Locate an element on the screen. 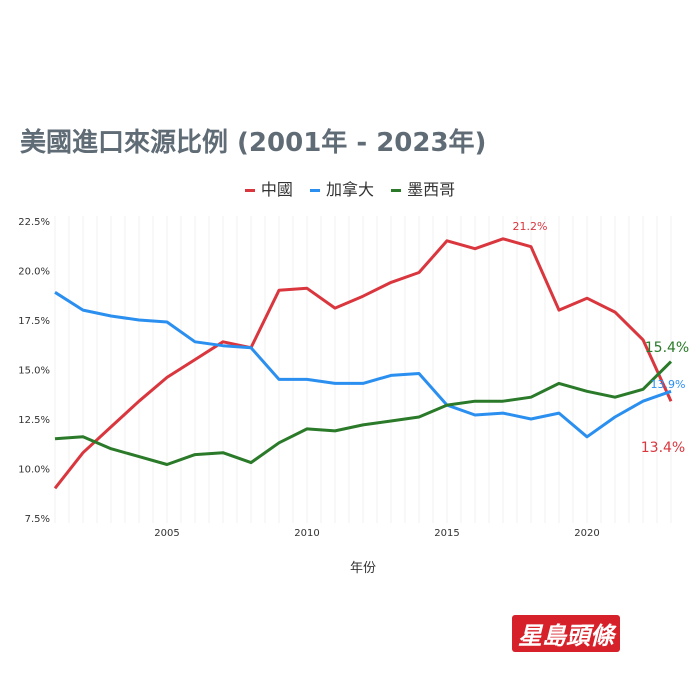  legend-label: 加拿大 is located at coordinates (349, 189).